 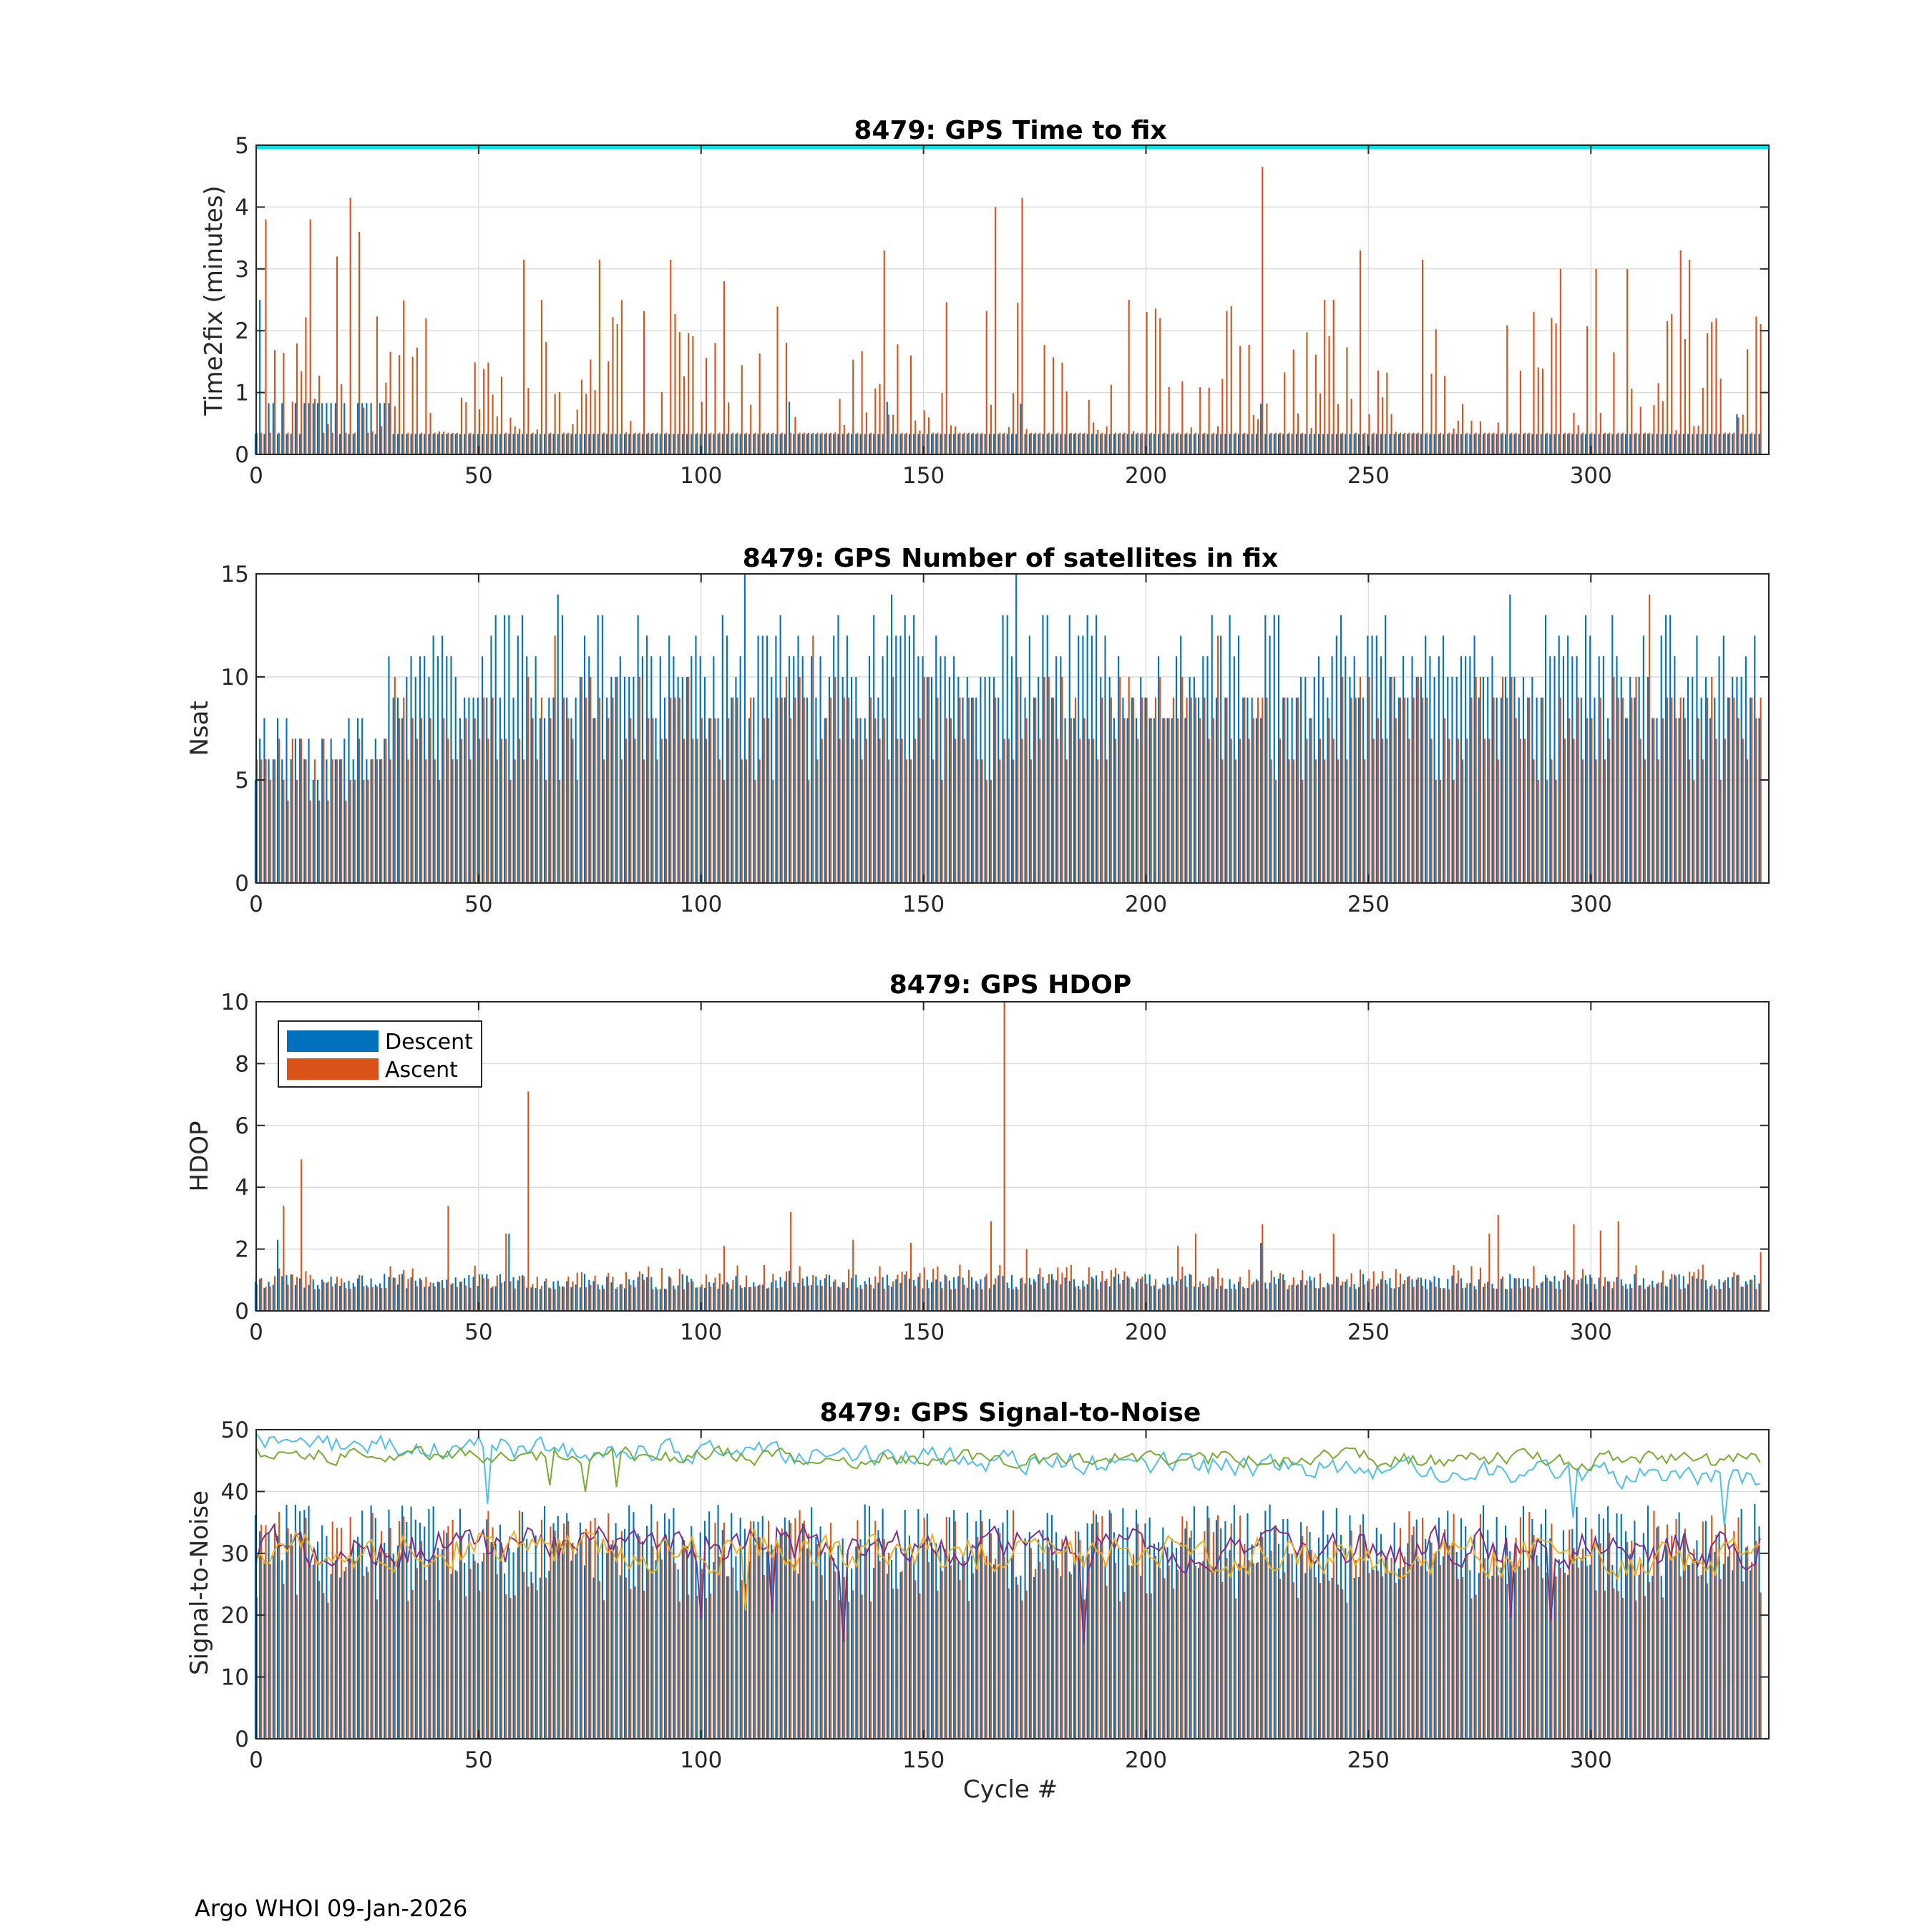 What do you see at coordinates (1591, 1332) in the screenshot?
I see `hdop-x-tick-label: 300` at bounding box center [1591, 1332].